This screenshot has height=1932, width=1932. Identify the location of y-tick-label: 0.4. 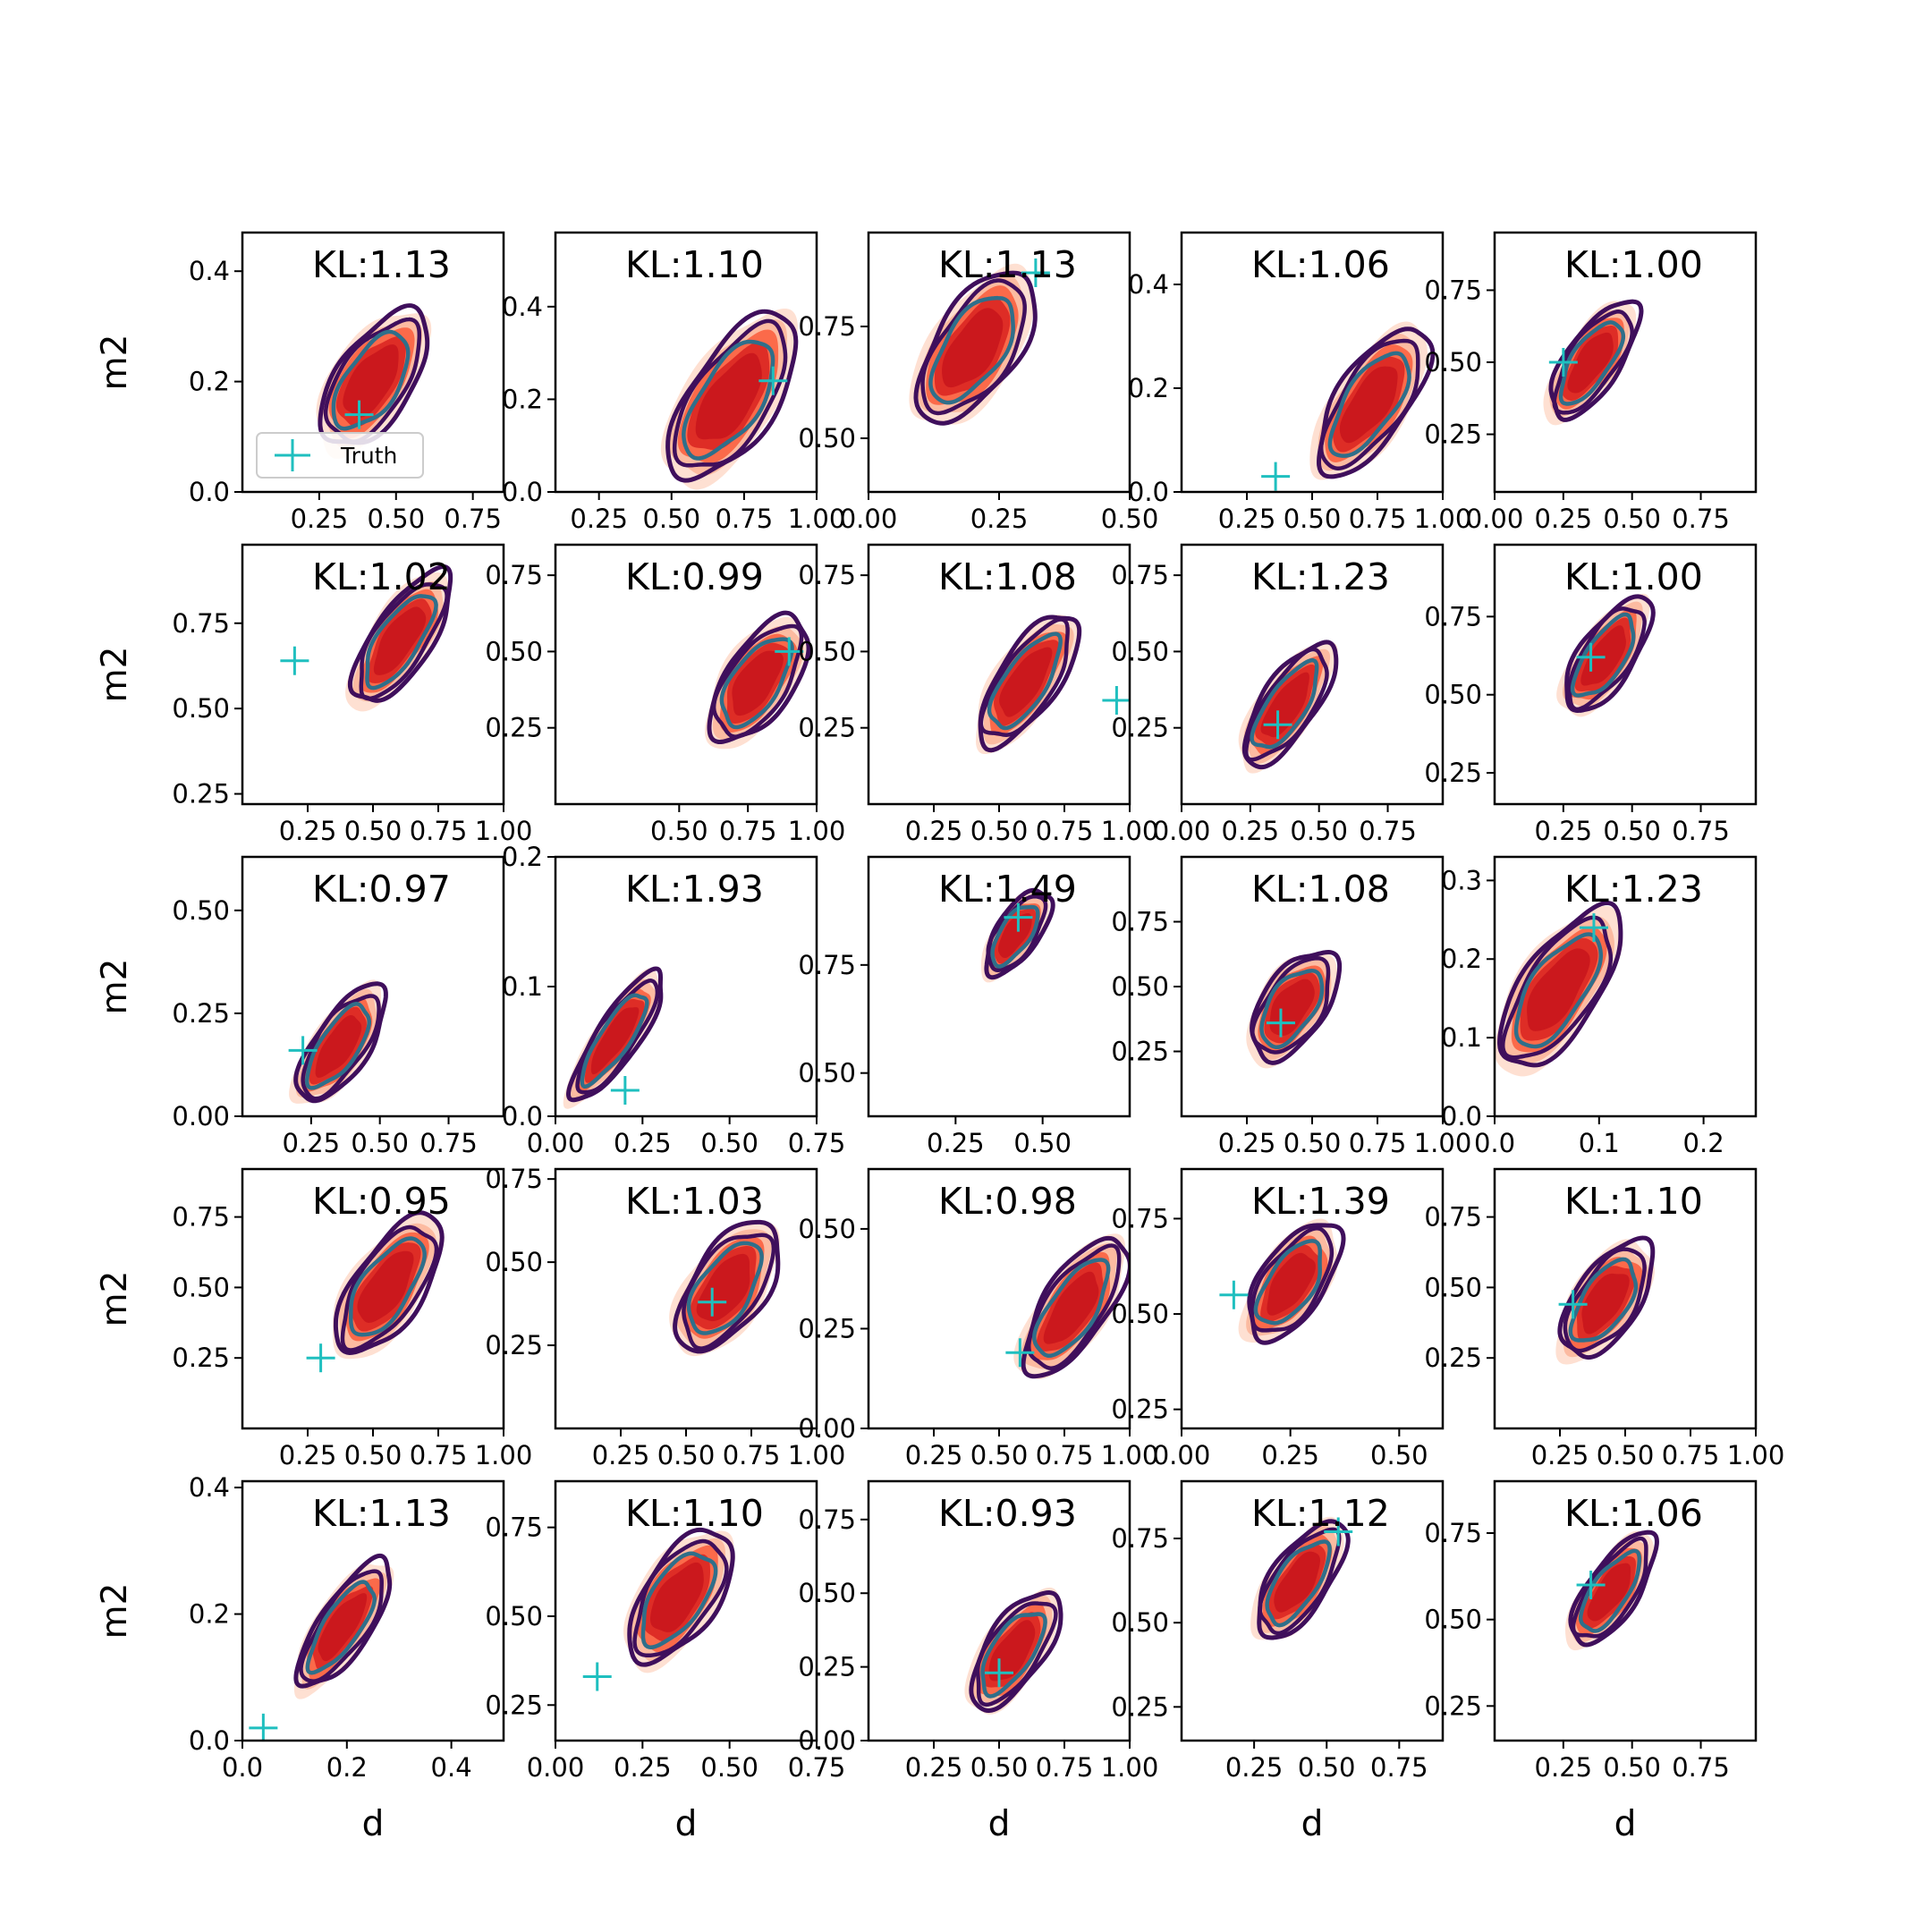
(522, 307).